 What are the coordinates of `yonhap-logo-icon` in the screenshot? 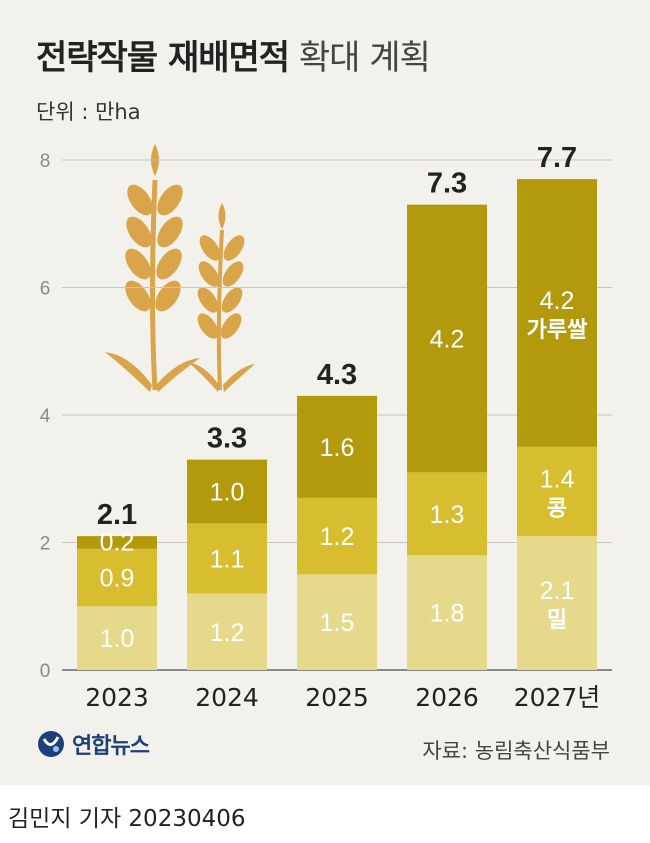 It's located at (51, 744).